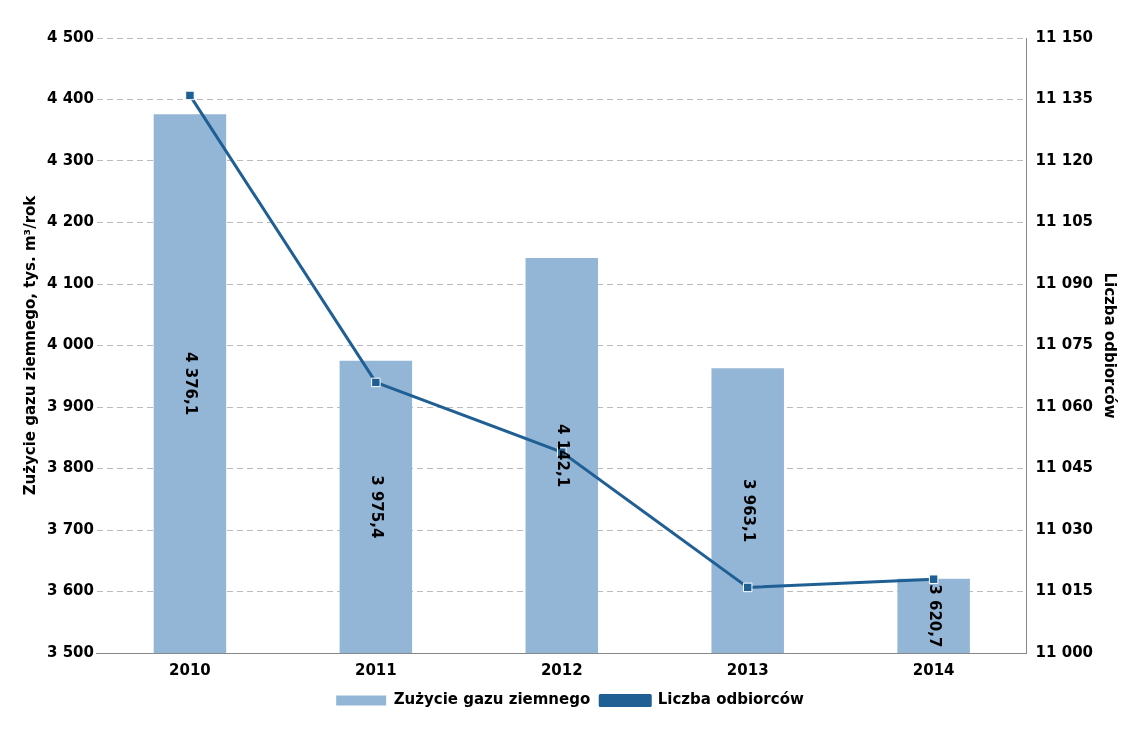 The image size is (1140, 742). What do you see at coordinates (730, 699) in the screenshot?
I see `legend-label: Liczba odbiorców` at bounding box center [730, 699].